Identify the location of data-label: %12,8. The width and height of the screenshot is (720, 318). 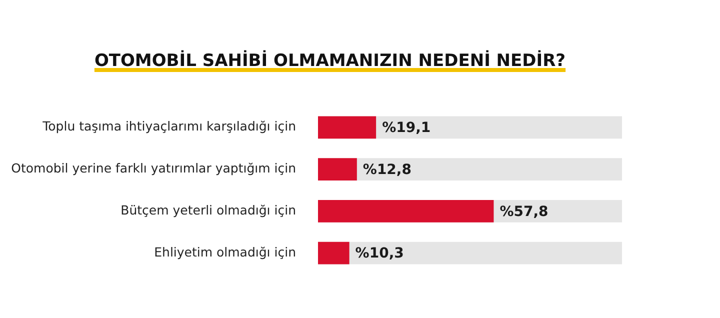
(387, 170).